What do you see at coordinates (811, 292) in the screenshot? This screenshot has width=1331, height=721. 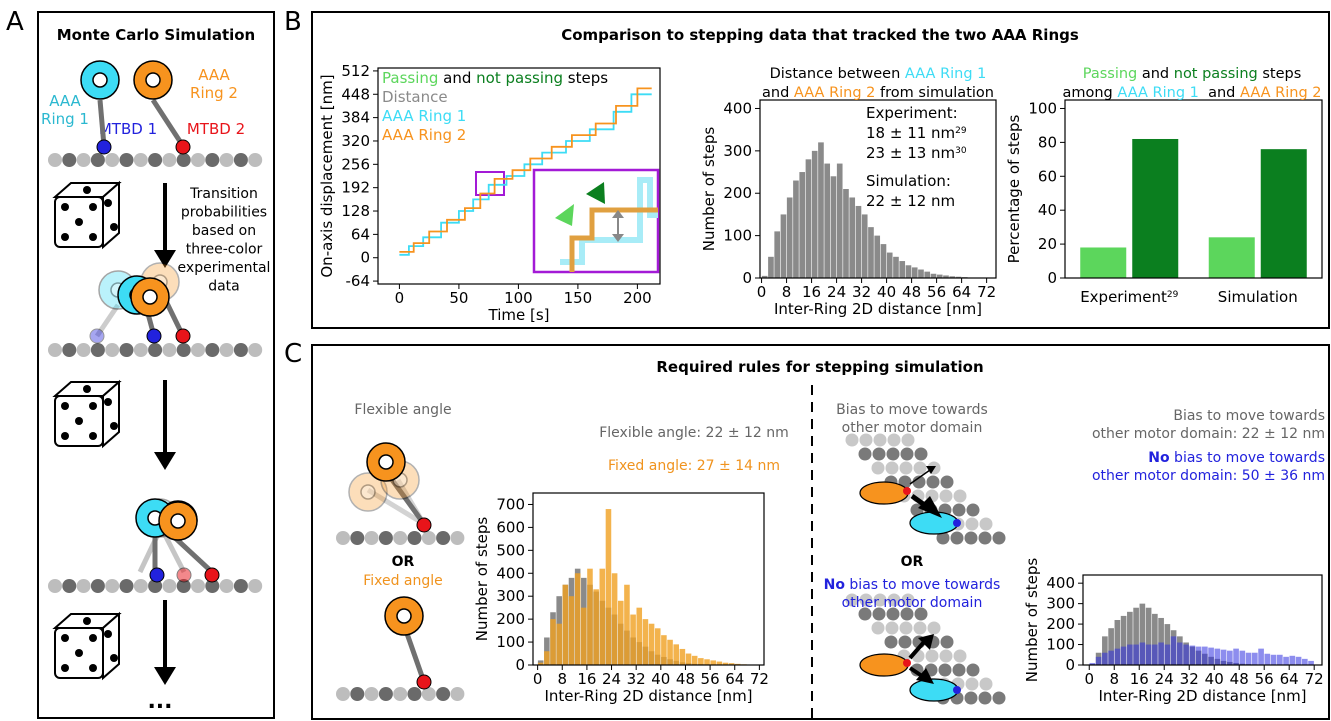 I see `x-tick-label: 16` at bounding box center [811, 292].